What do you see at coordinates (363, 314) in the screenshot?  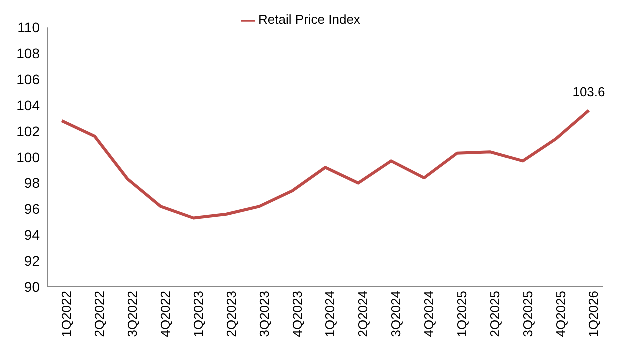 I see `x-tick-label: 2Q2024` at bounding box center [363, 314].